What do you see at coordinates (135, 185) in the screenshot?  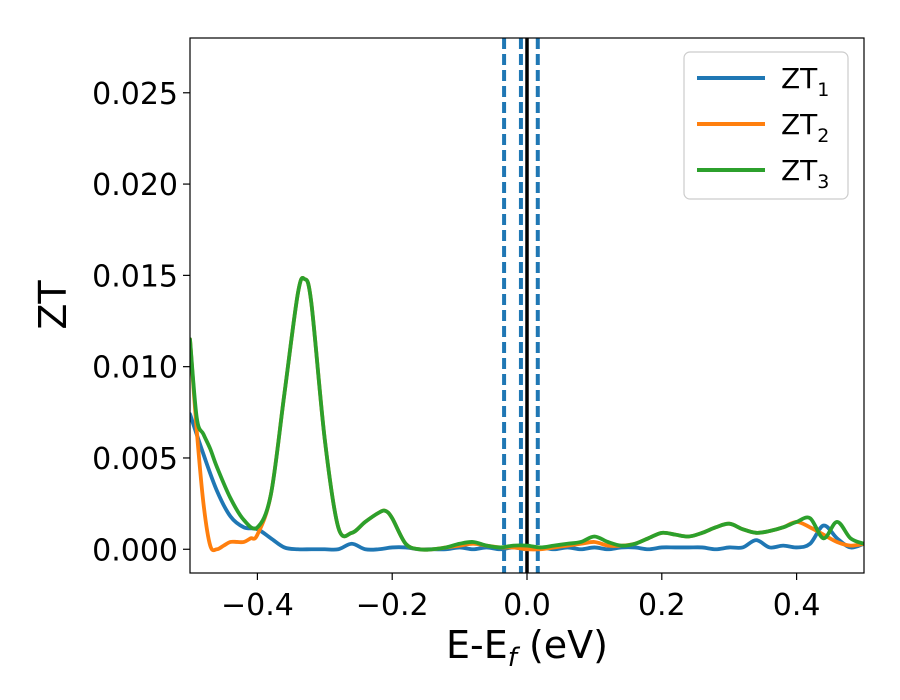 I see `y-tick-label: 0.020` at bounding box center [135, 185].